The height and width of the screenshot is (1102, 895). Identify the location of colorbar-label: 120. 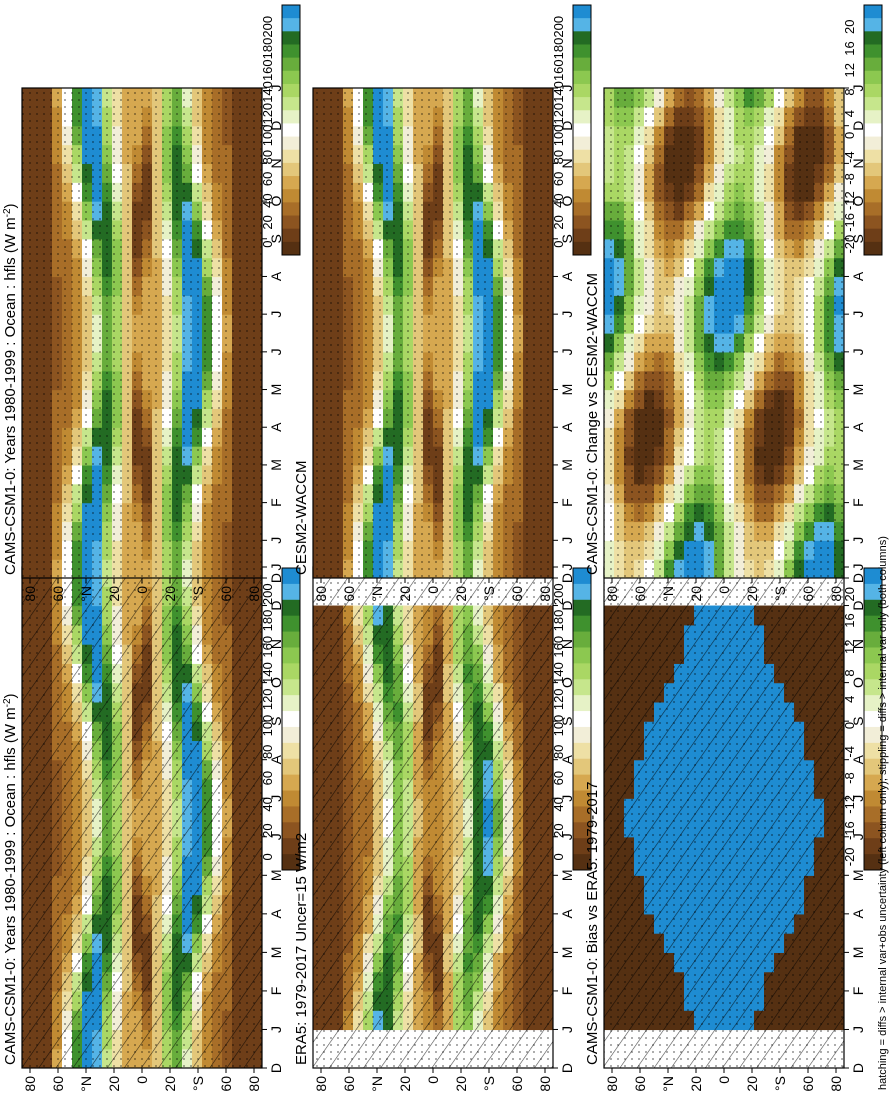
(267, 114).